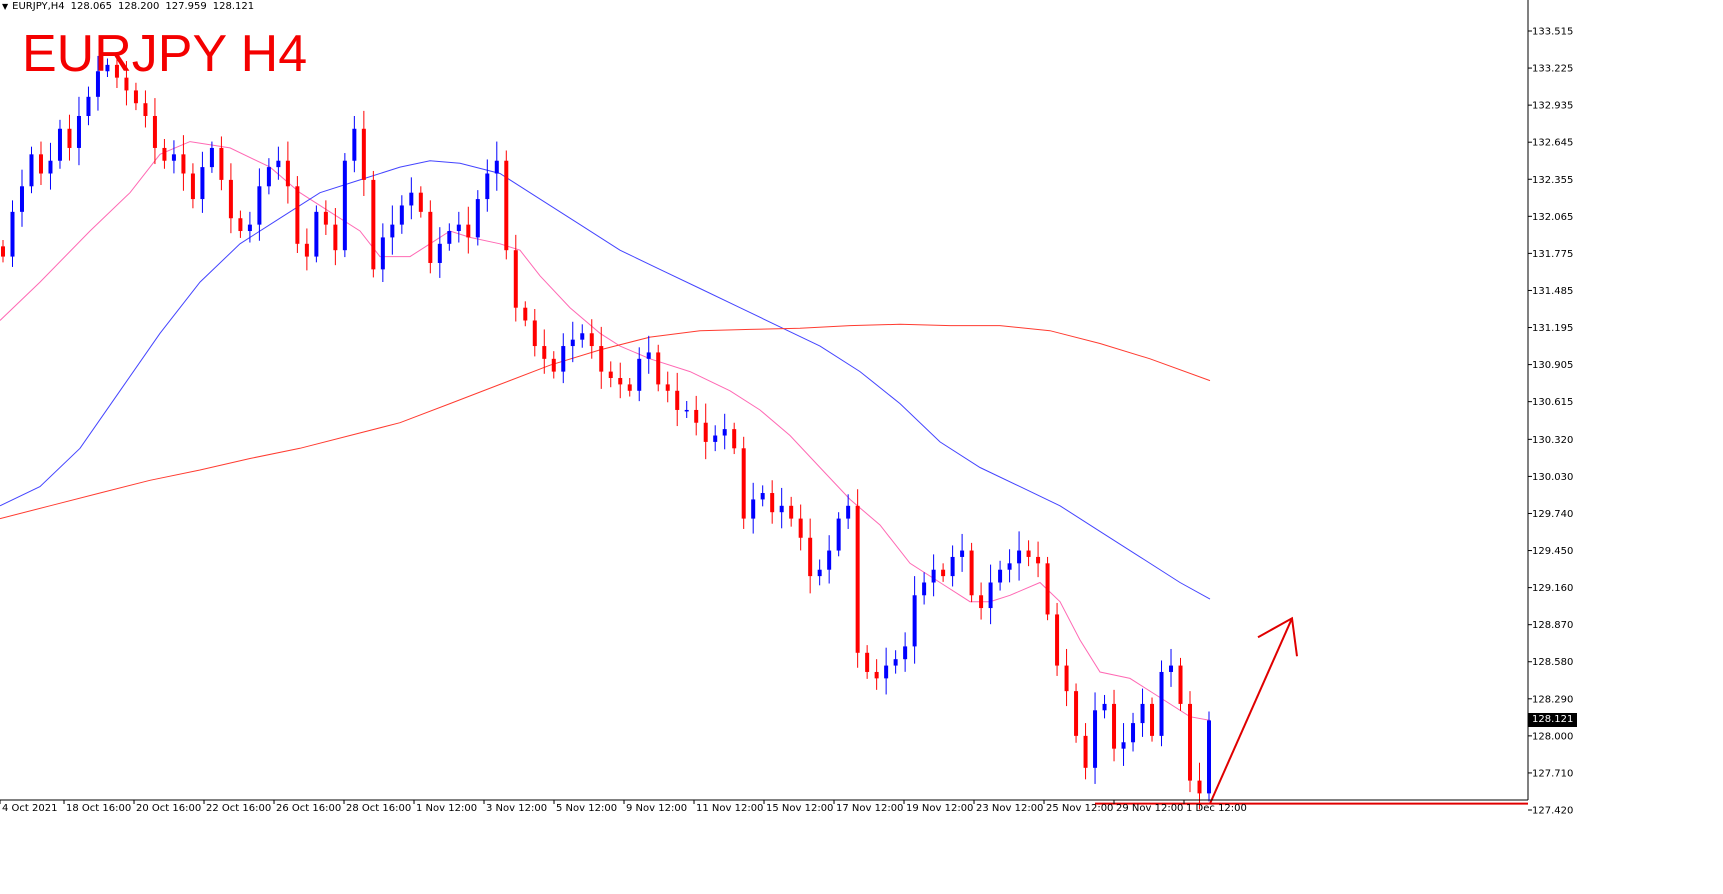  Describe the element at coordinates (5, 6) in the screenshot. I see `dropdown-triangle-icon: ▼` at that location.